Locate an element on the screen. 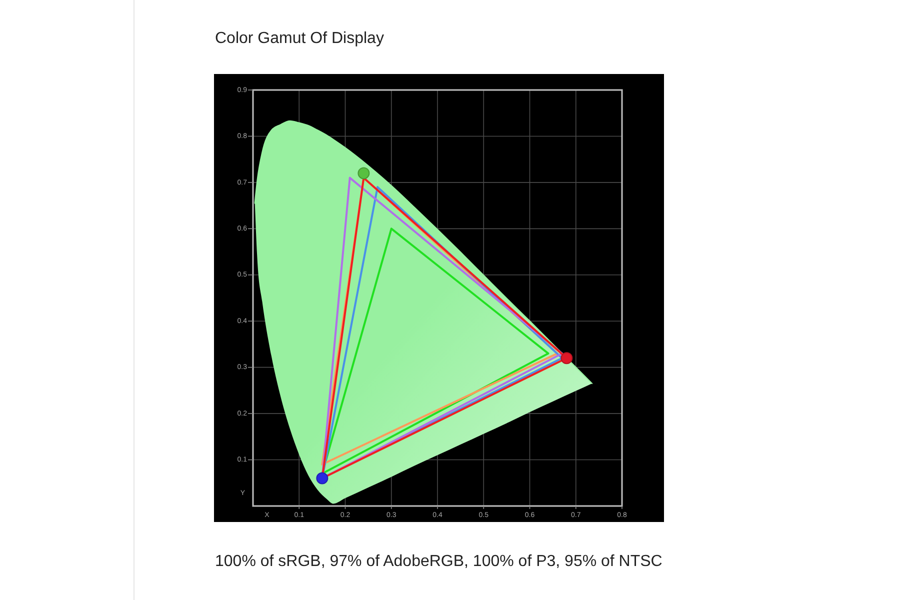  text: 100% of sRGB, 97% of AdobeRGB, 100% of P3, 95% of NTSC is located at coordinates (438, 561).